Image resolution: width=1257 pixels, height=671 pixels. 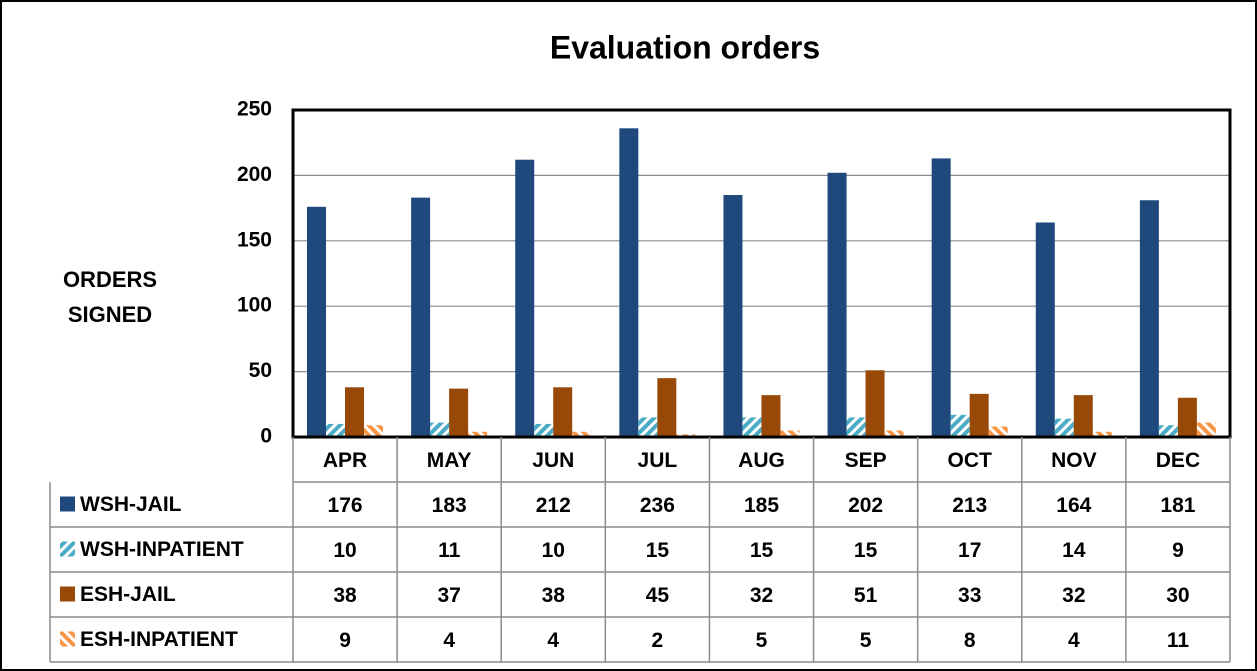 I want to click on table-value: 14, so click(x=1074, y=550).